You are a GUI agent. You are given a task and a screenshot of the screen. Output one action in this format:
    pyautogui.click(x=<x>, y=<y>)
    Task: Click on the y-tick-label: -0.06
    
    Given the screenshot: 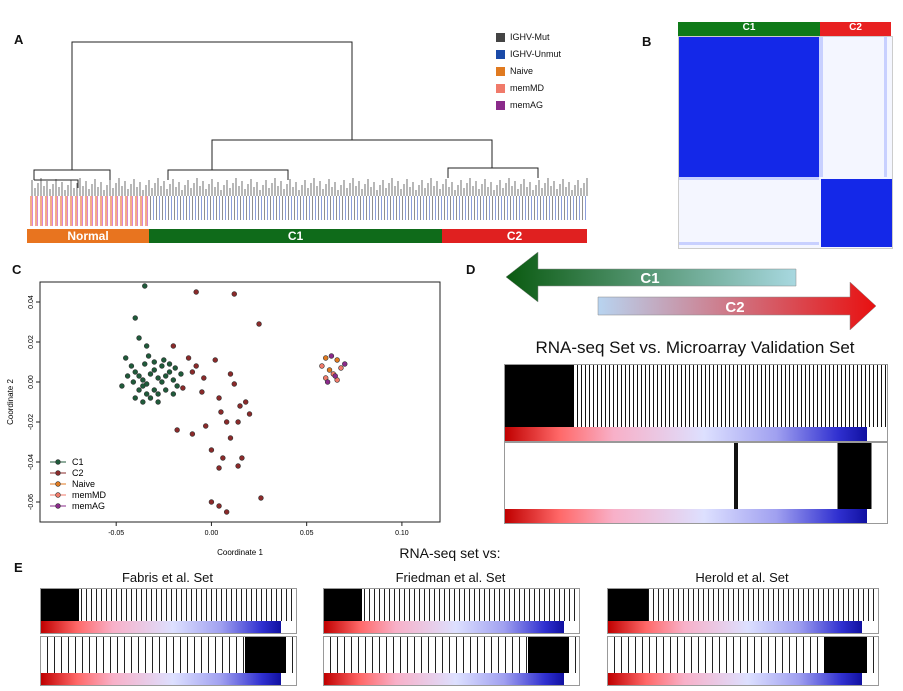 What is the action you would take?
    pyautogui.click(x=31, y=502)
    